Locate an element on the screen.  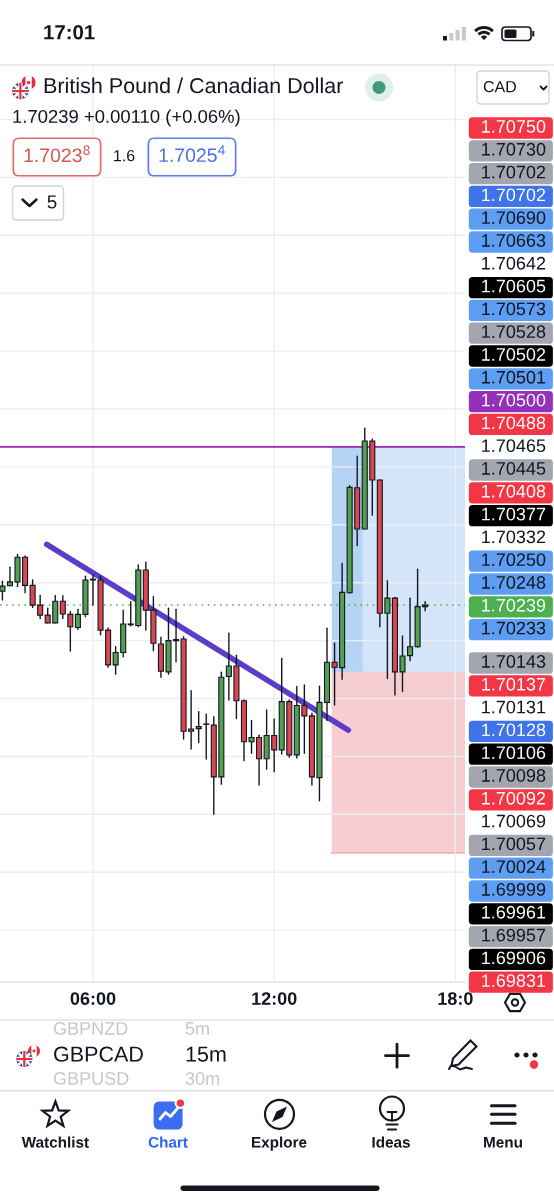
text: 1.69999 is located at coordinates (514, 889).